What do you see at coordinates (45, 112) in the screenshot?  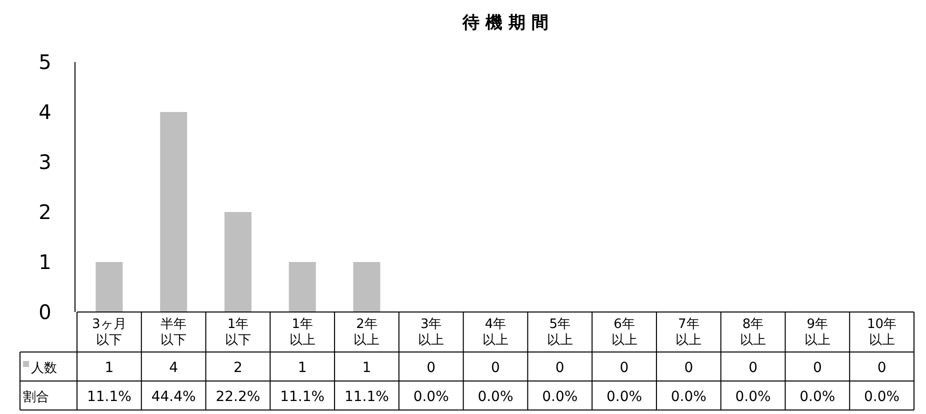 I see `y-tick-label: 4` at bounding box center [45, 112].